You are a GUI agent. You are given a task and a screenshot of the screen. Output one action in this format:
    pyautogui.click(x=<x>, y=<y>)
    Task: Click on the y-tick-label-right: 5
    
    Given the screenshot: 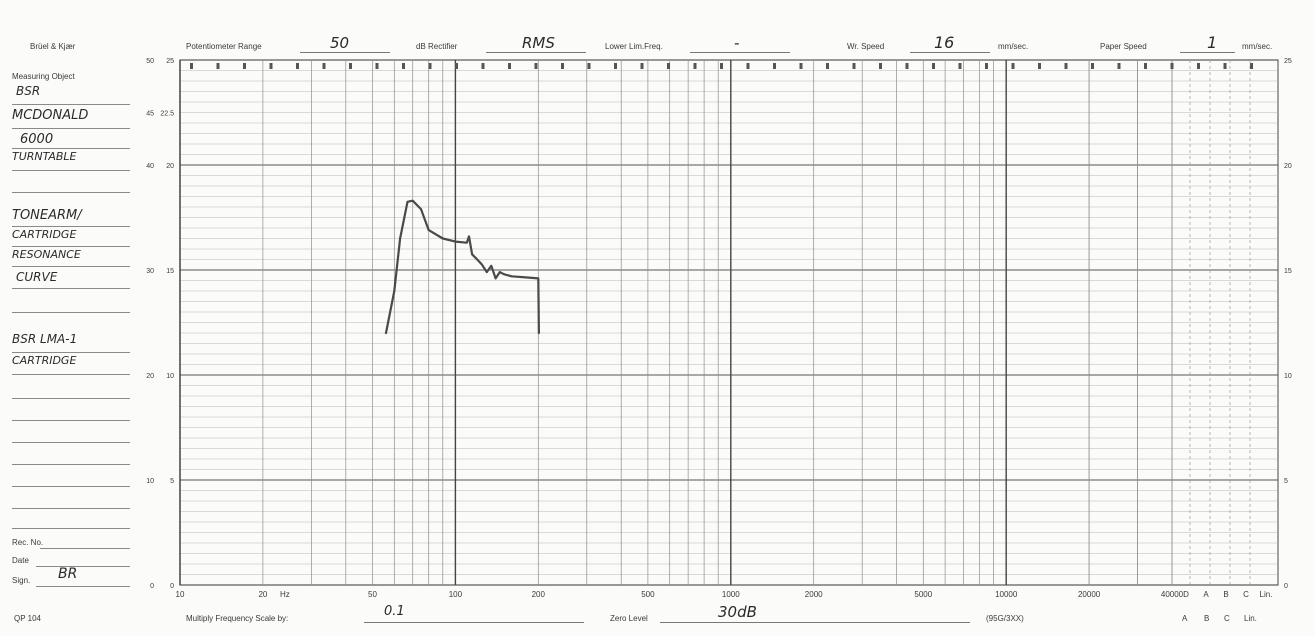 What is the action you would take?
    pyautogui.click(x=1286, y=481)
    